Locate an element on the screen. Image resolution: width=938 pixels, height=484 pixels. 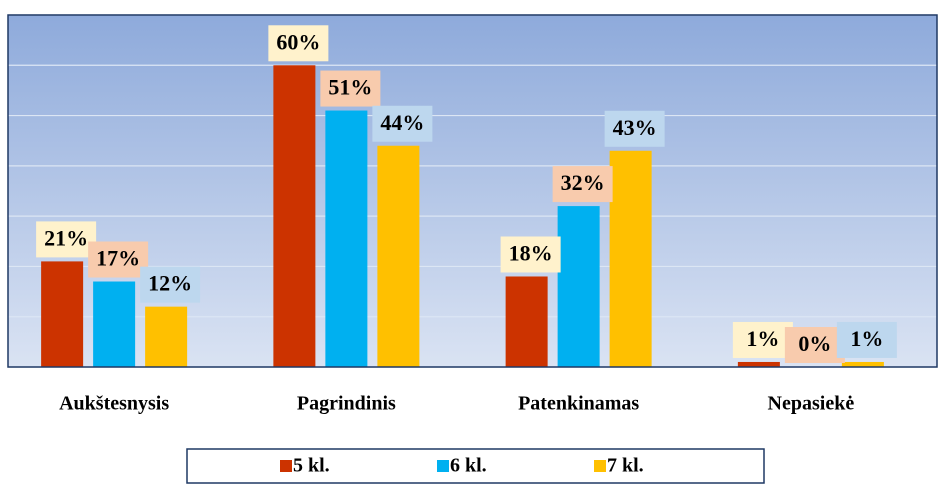
data-label: 43% is located at coordinates (635, 127).